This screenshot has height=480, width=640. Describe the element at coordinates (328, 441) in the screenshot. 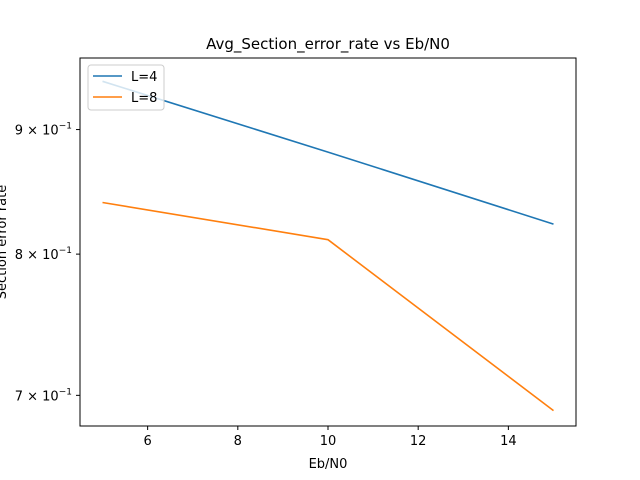

I see `x-tick-label: 10` at that location.